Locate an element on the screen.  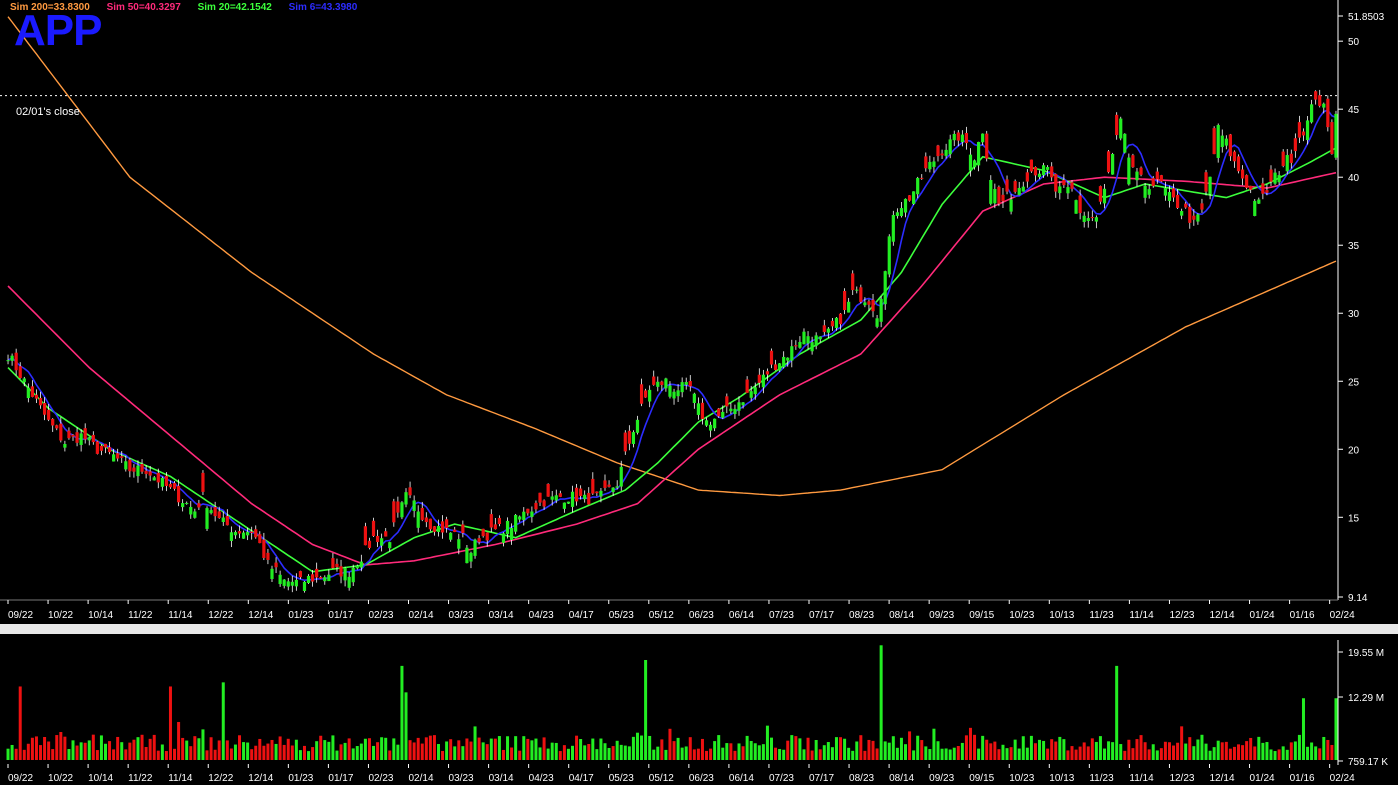
date-tick-label: 10/13 is located at coordinates (1061, 615).